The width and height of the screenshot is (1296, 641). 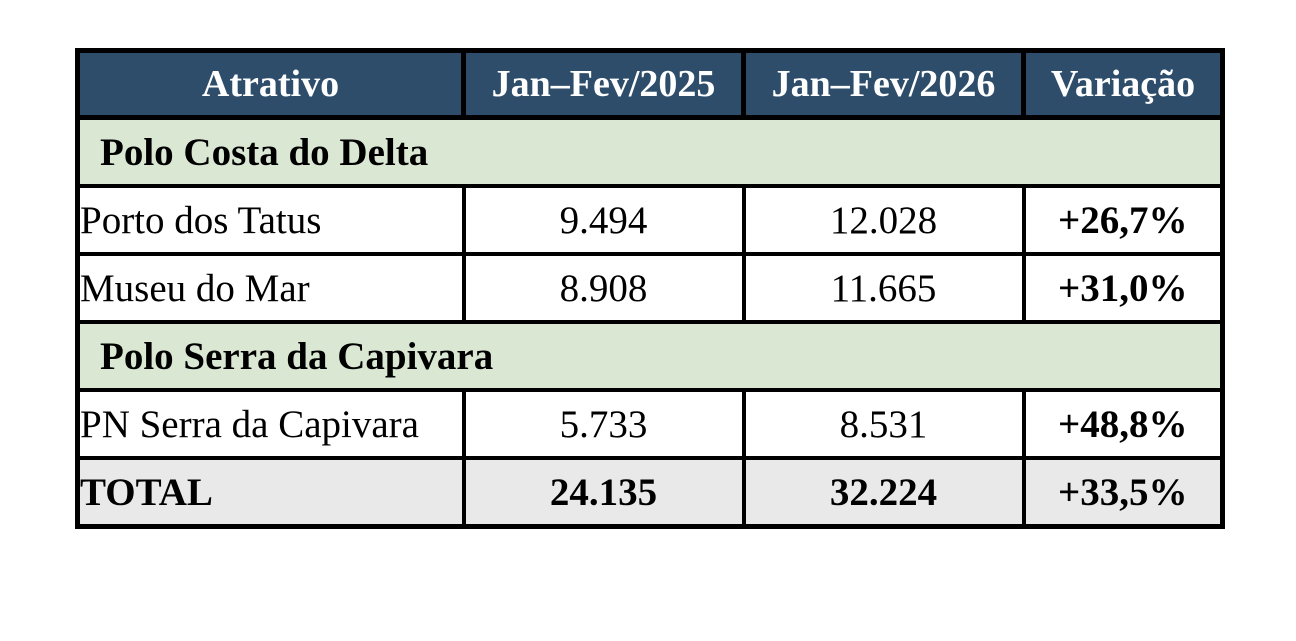 What do you see at coordinates (270, 220) in the screenshot?
I see `attraction-name: Porto dos Tatus` at bounding box center [270, 220].